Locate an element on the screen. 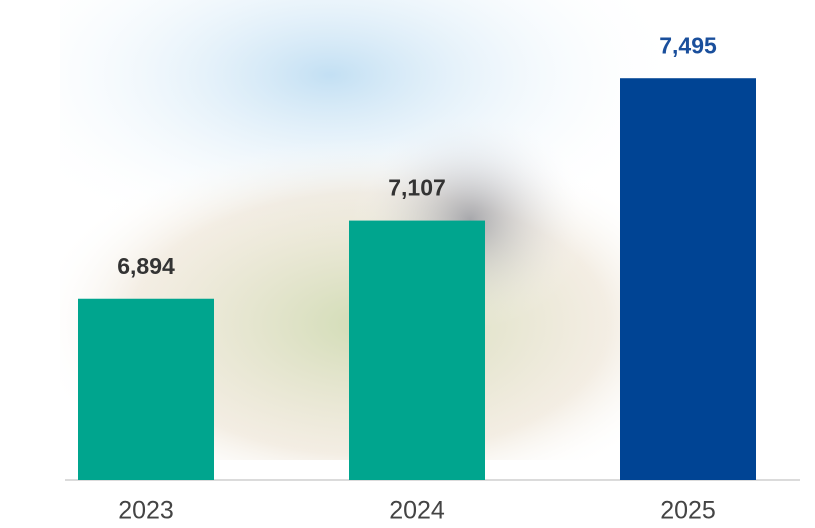  x-tick-label: 2023 is located at coordinates (146, 511).